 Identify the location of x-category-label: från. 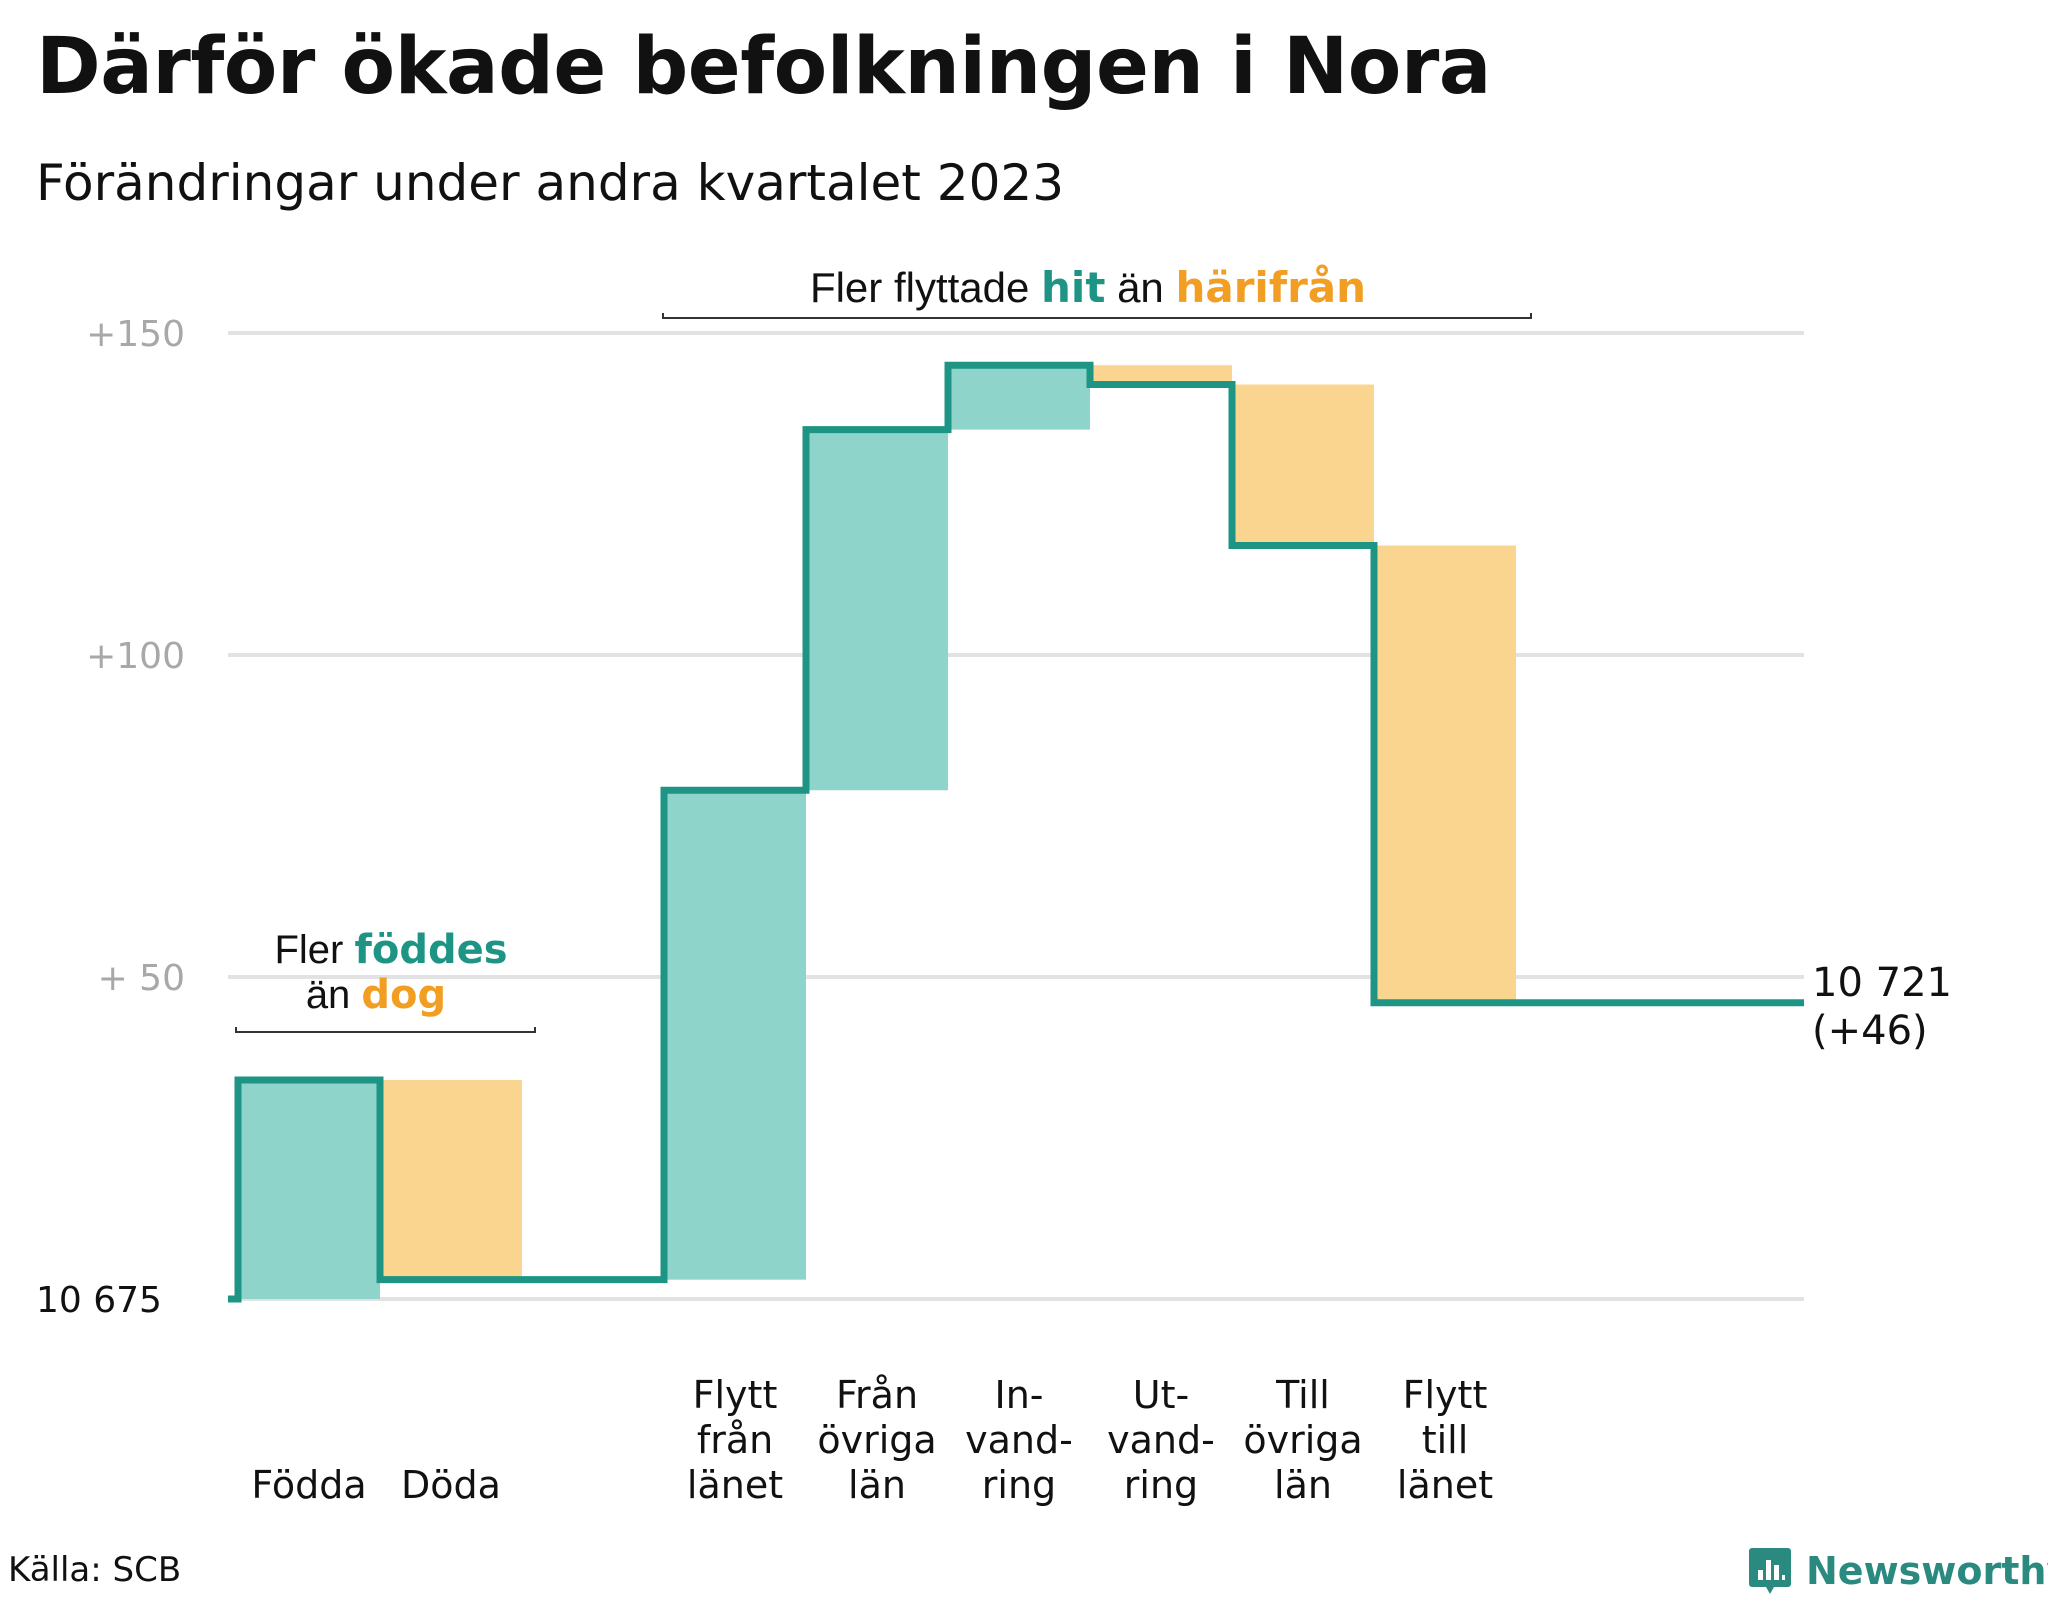
(735, 1440).